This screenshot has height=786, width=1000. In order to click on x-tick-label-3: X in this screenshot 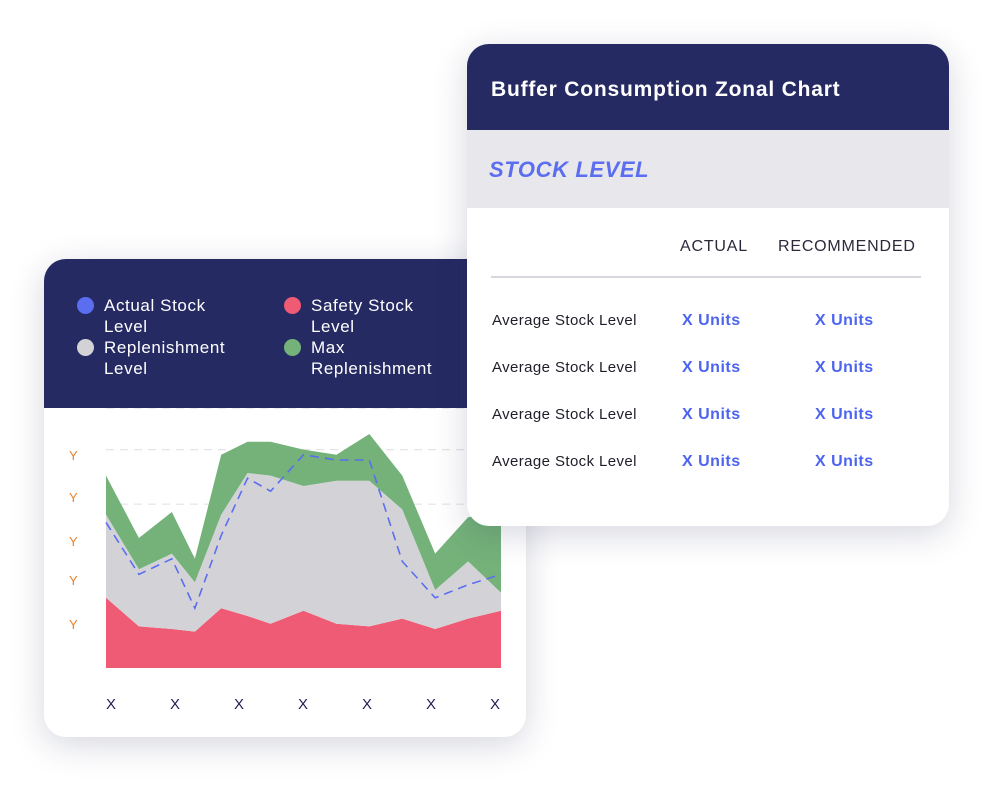, I will do `click(303, 704)`.